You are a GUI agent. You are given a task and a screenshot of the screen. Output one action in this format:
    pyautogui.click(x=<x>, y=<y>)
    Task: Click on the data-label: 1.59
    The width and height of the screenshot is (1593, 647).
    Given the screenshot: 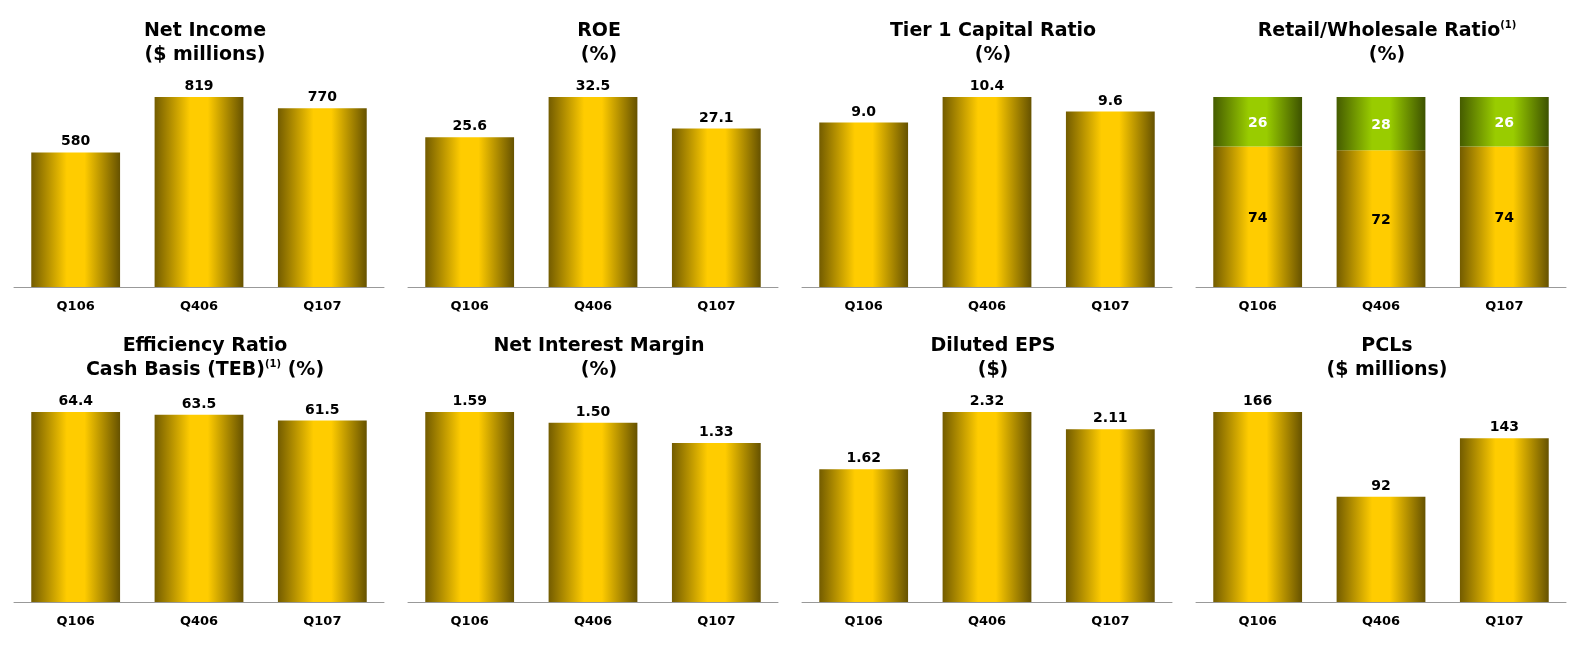 What is the action you would take?
    pyautogui.click(x=469, y=400)
    